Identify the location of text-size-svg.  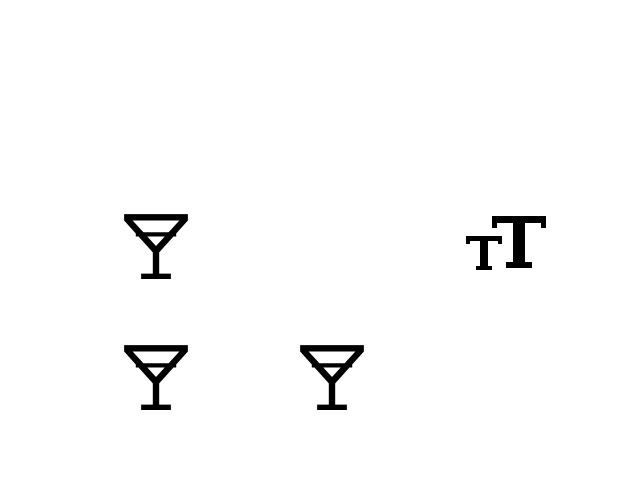
(506, 243).